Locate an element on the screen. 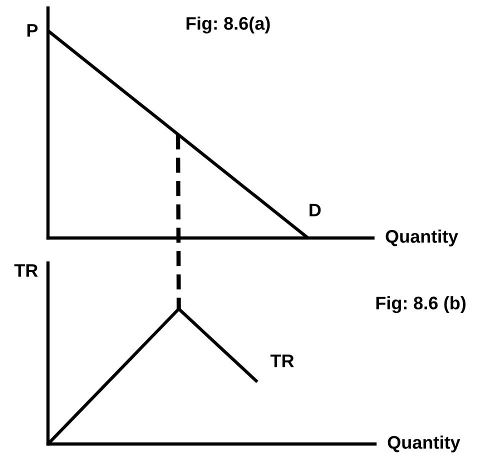 The height and width of the screenshot is (458, 483). y-axis-title: P is located at coordinates (32, 30).